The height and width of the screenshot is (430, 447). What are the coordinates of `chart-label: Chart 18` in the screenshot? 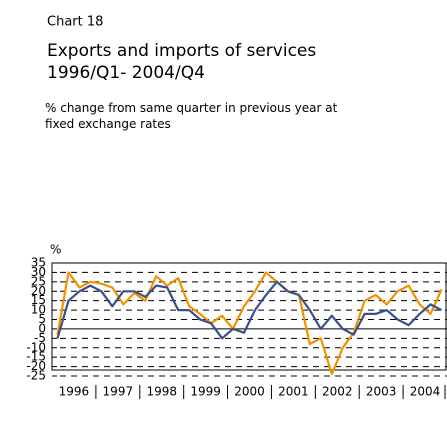 It's located at (75, 22).